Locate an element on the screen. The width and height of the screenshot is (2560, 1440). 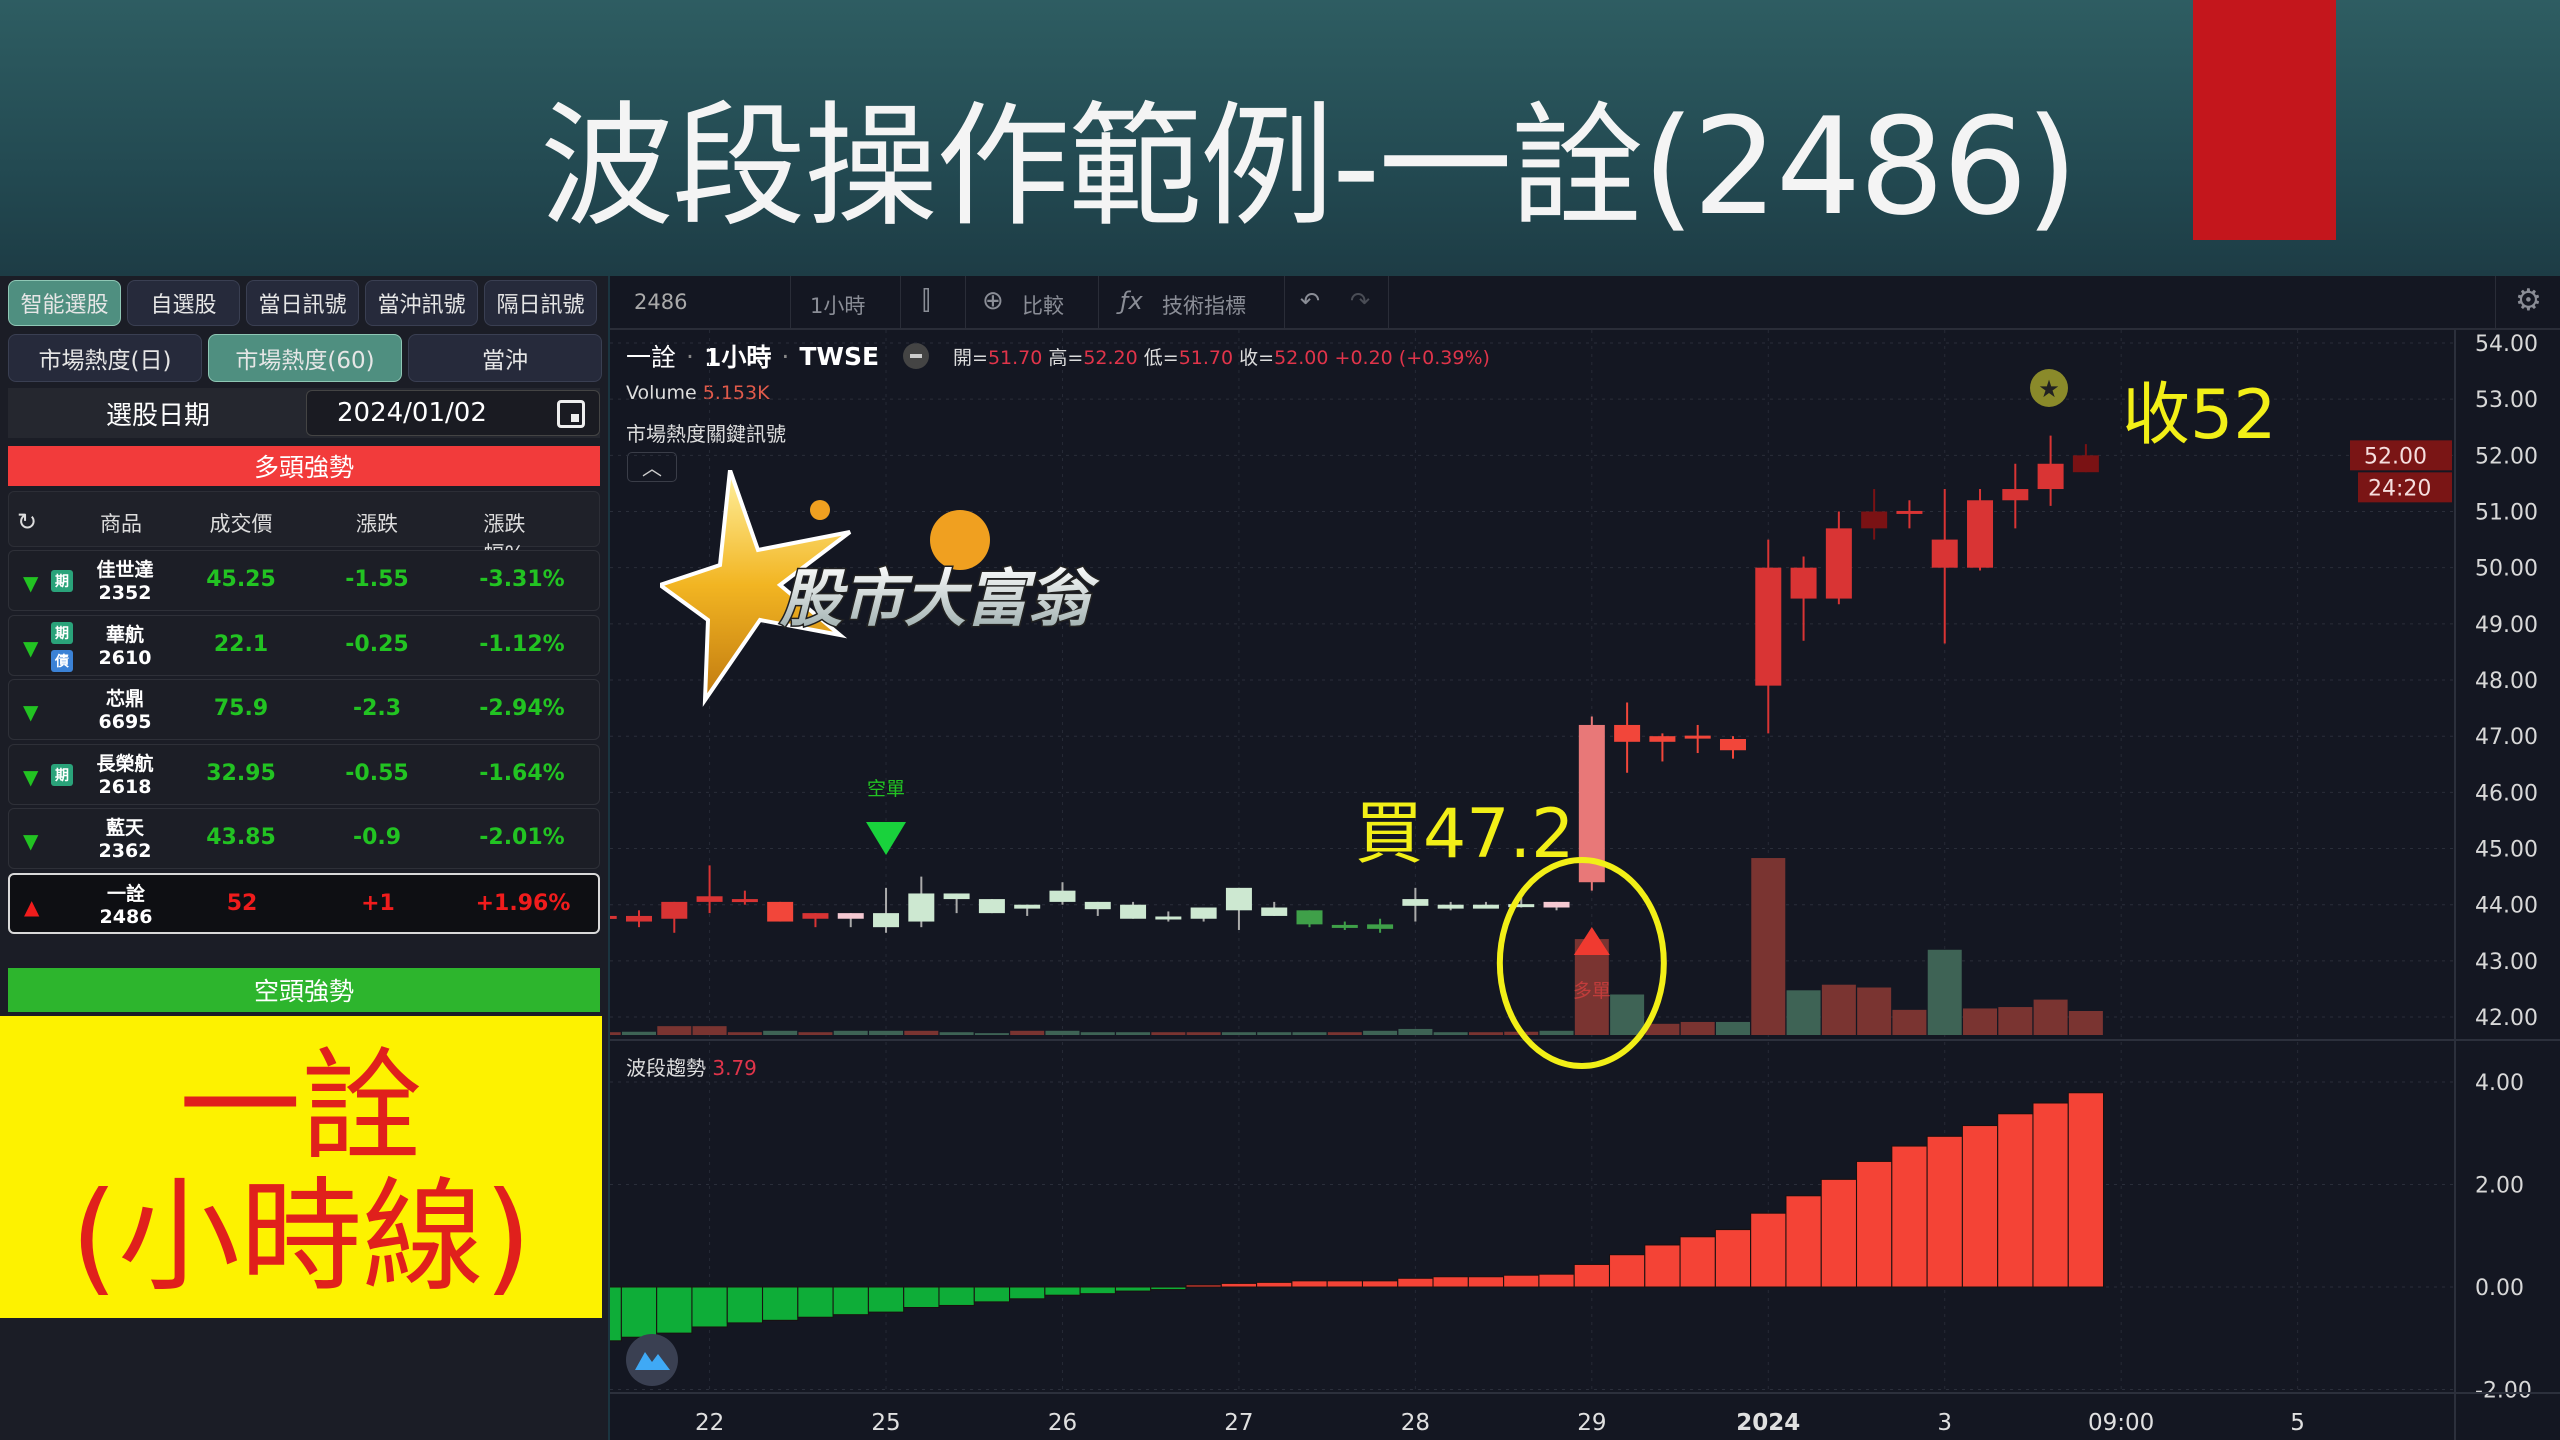
last-price-tag is located at coordinates (2401, 455).